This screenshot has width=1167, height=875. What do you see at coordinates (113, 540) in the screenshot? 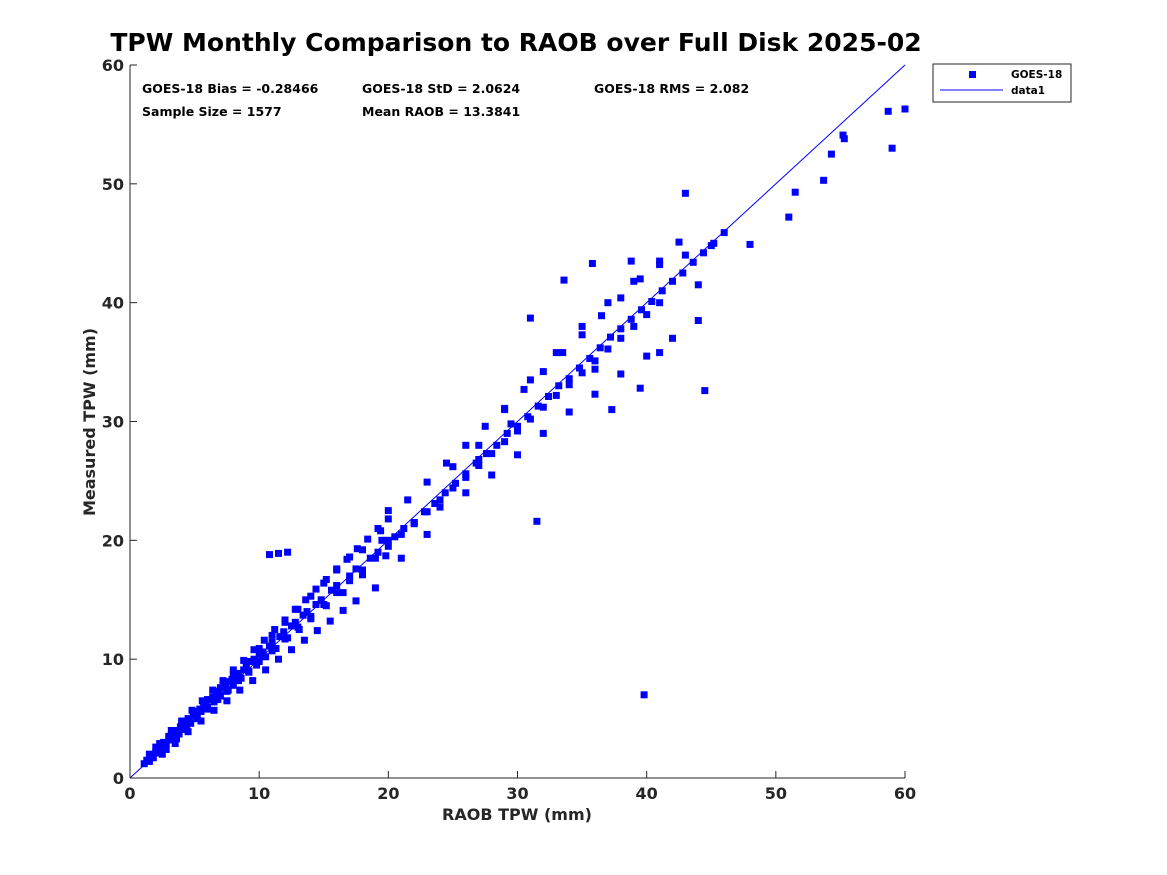
I see `y-tick-label: 20` at bounding box center [113, 540].